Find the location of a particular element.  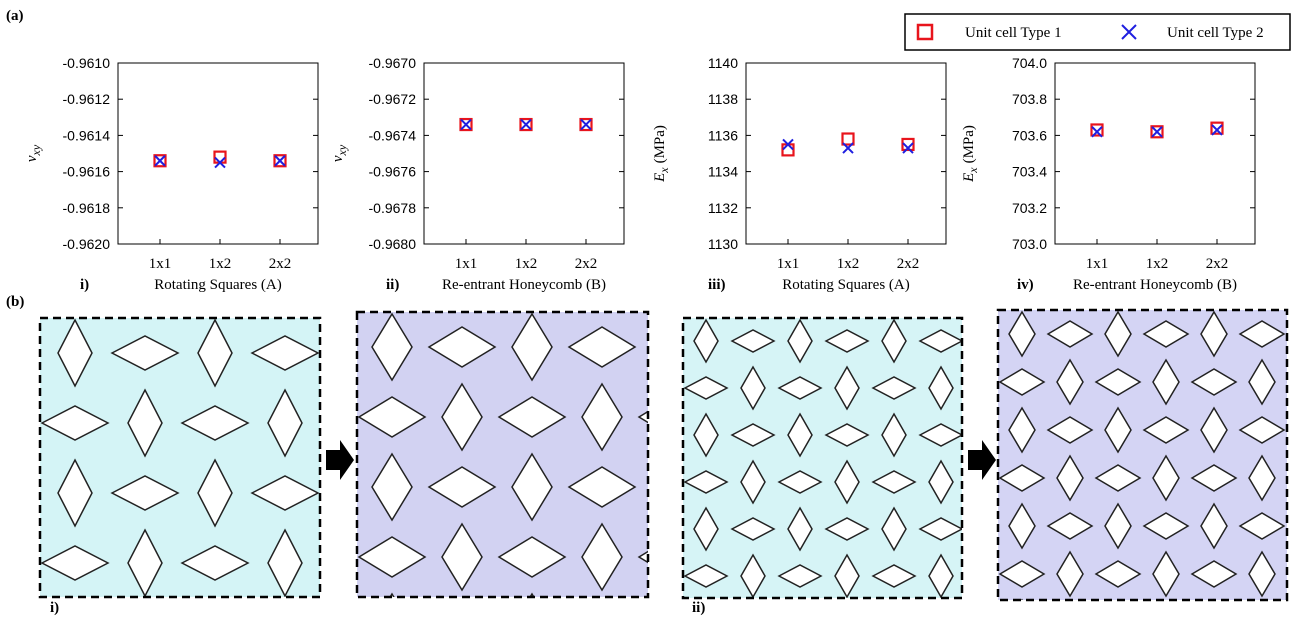

y-tick-label: -0.9614 is located at coordinates (87, 135).